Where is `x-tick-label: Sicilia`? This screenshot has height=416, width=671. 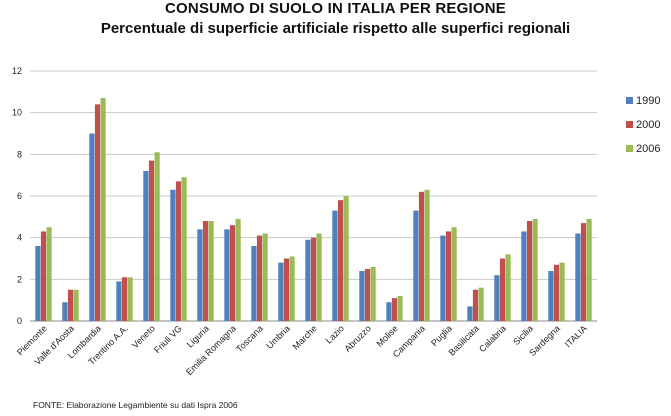
x-tick-label: Sicilia is located at coordinates (523, 335).